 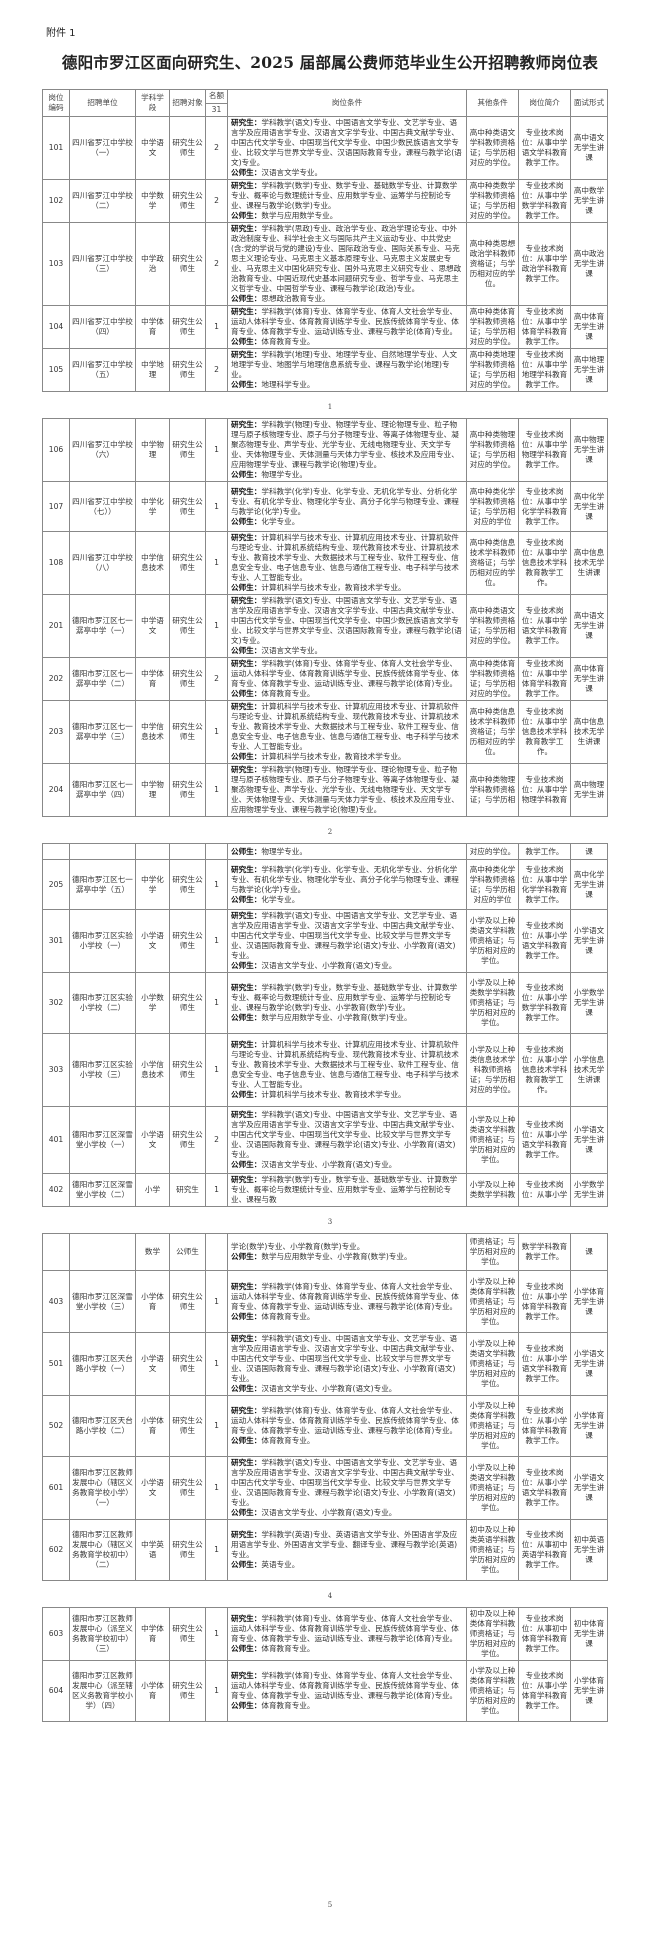 I want to click on recruiting-unit: 德阳市罗江区七一潺亭中学（一）, so click(x=102, y=626).